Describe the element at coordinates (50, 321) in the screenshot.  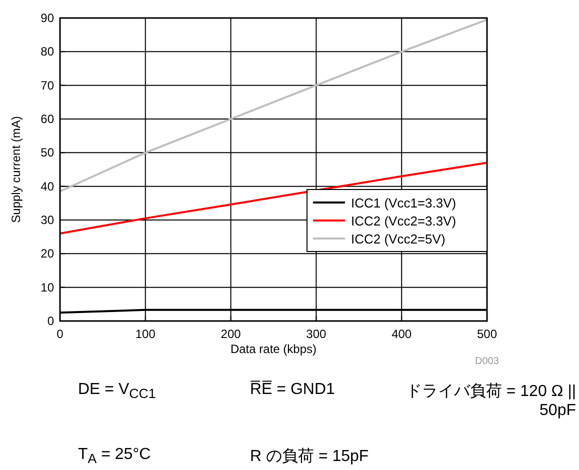
I see `y-tick-label: 0` at that location.